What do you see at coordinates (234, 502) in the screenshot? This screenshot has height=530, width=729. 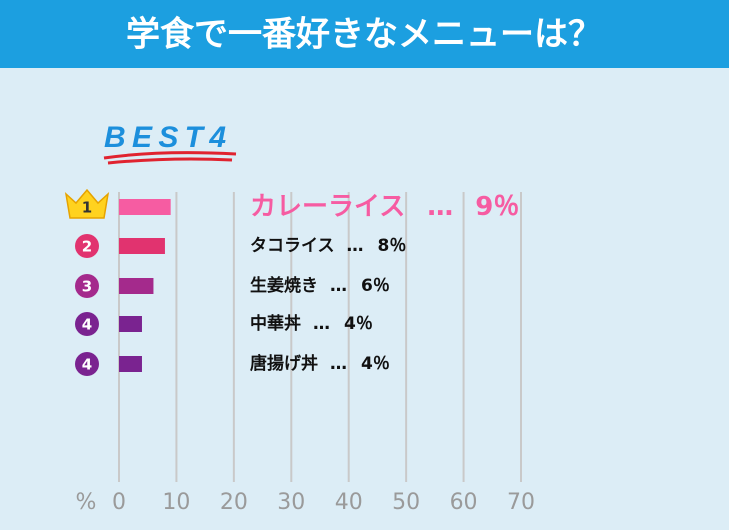 I see `x-tick-label: 20` at bounding box center [234, 502].